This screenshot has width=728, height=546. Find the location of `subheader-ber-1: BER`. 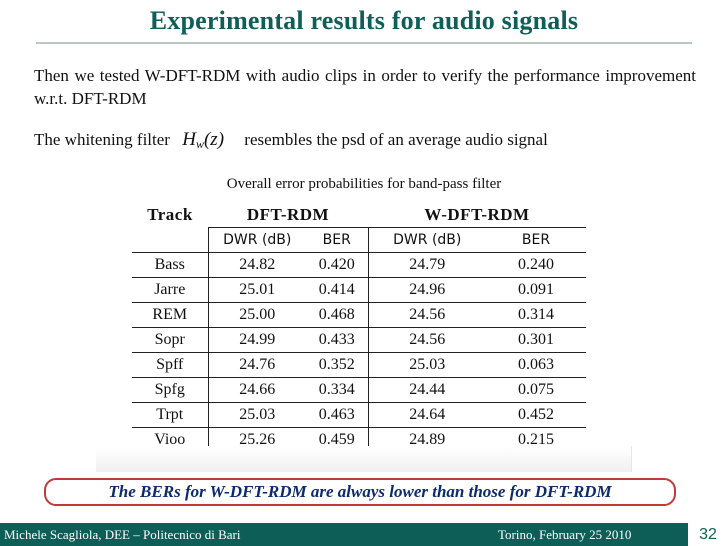

subheader-ber-1: BER is located at coordinates (337, 240).